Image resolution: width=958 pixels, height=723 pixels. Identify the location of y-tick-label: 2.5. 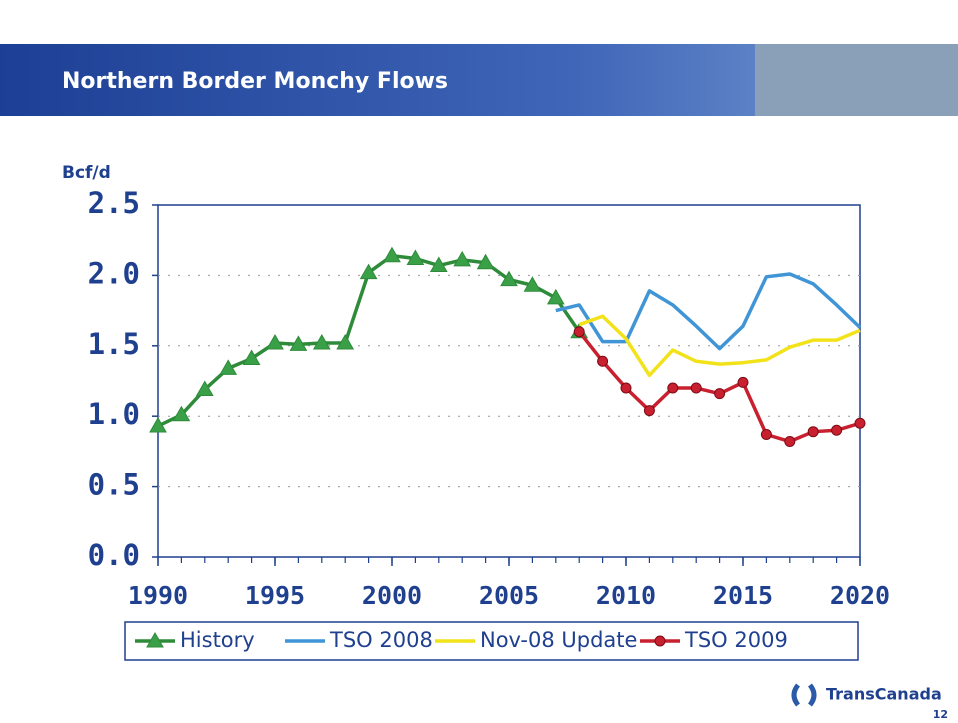
(114, 203).